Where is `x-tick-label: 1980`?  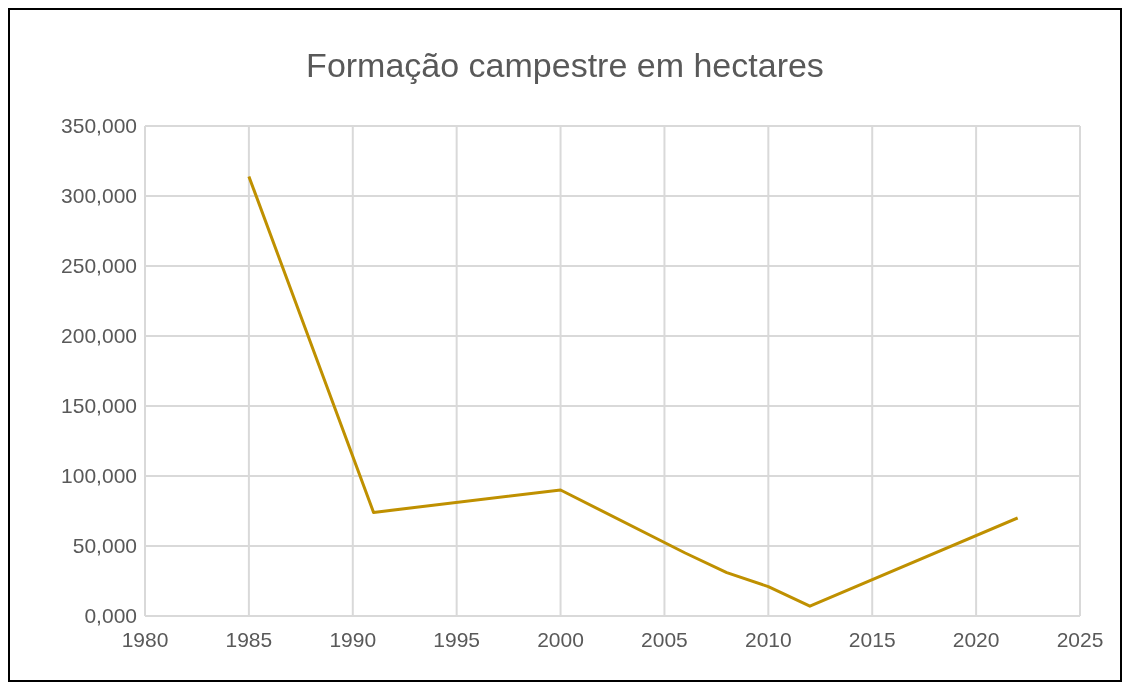 x-tick-label: 1980 is located at coordinates (145, 639).